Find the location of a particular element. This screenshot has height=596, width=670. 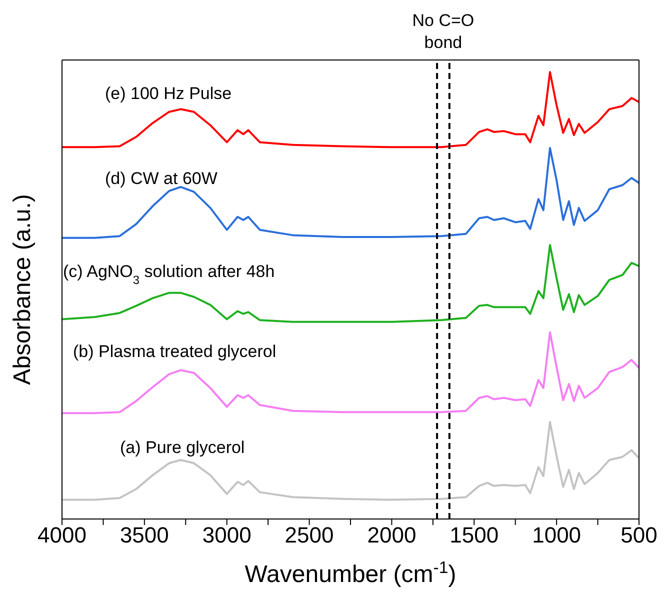

series-label: (e) 100 Hz Pulse is located at coordinates (168, 94).